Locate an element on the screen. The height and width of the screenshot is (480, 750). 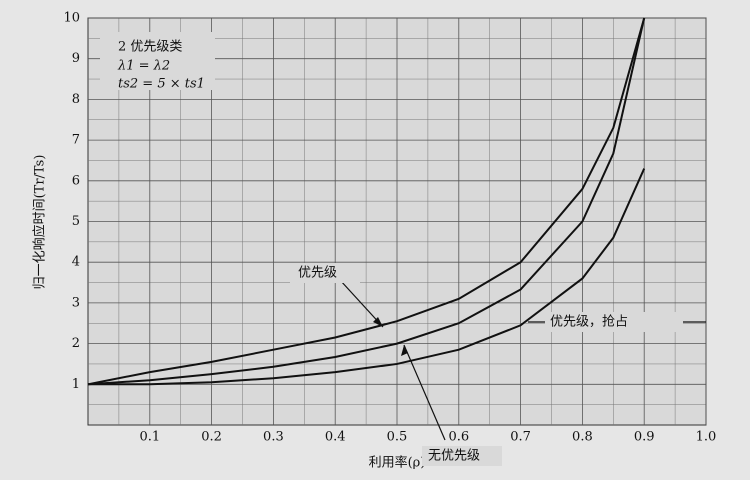
y-tick-label: 3 is located at coordinates (76, 302).